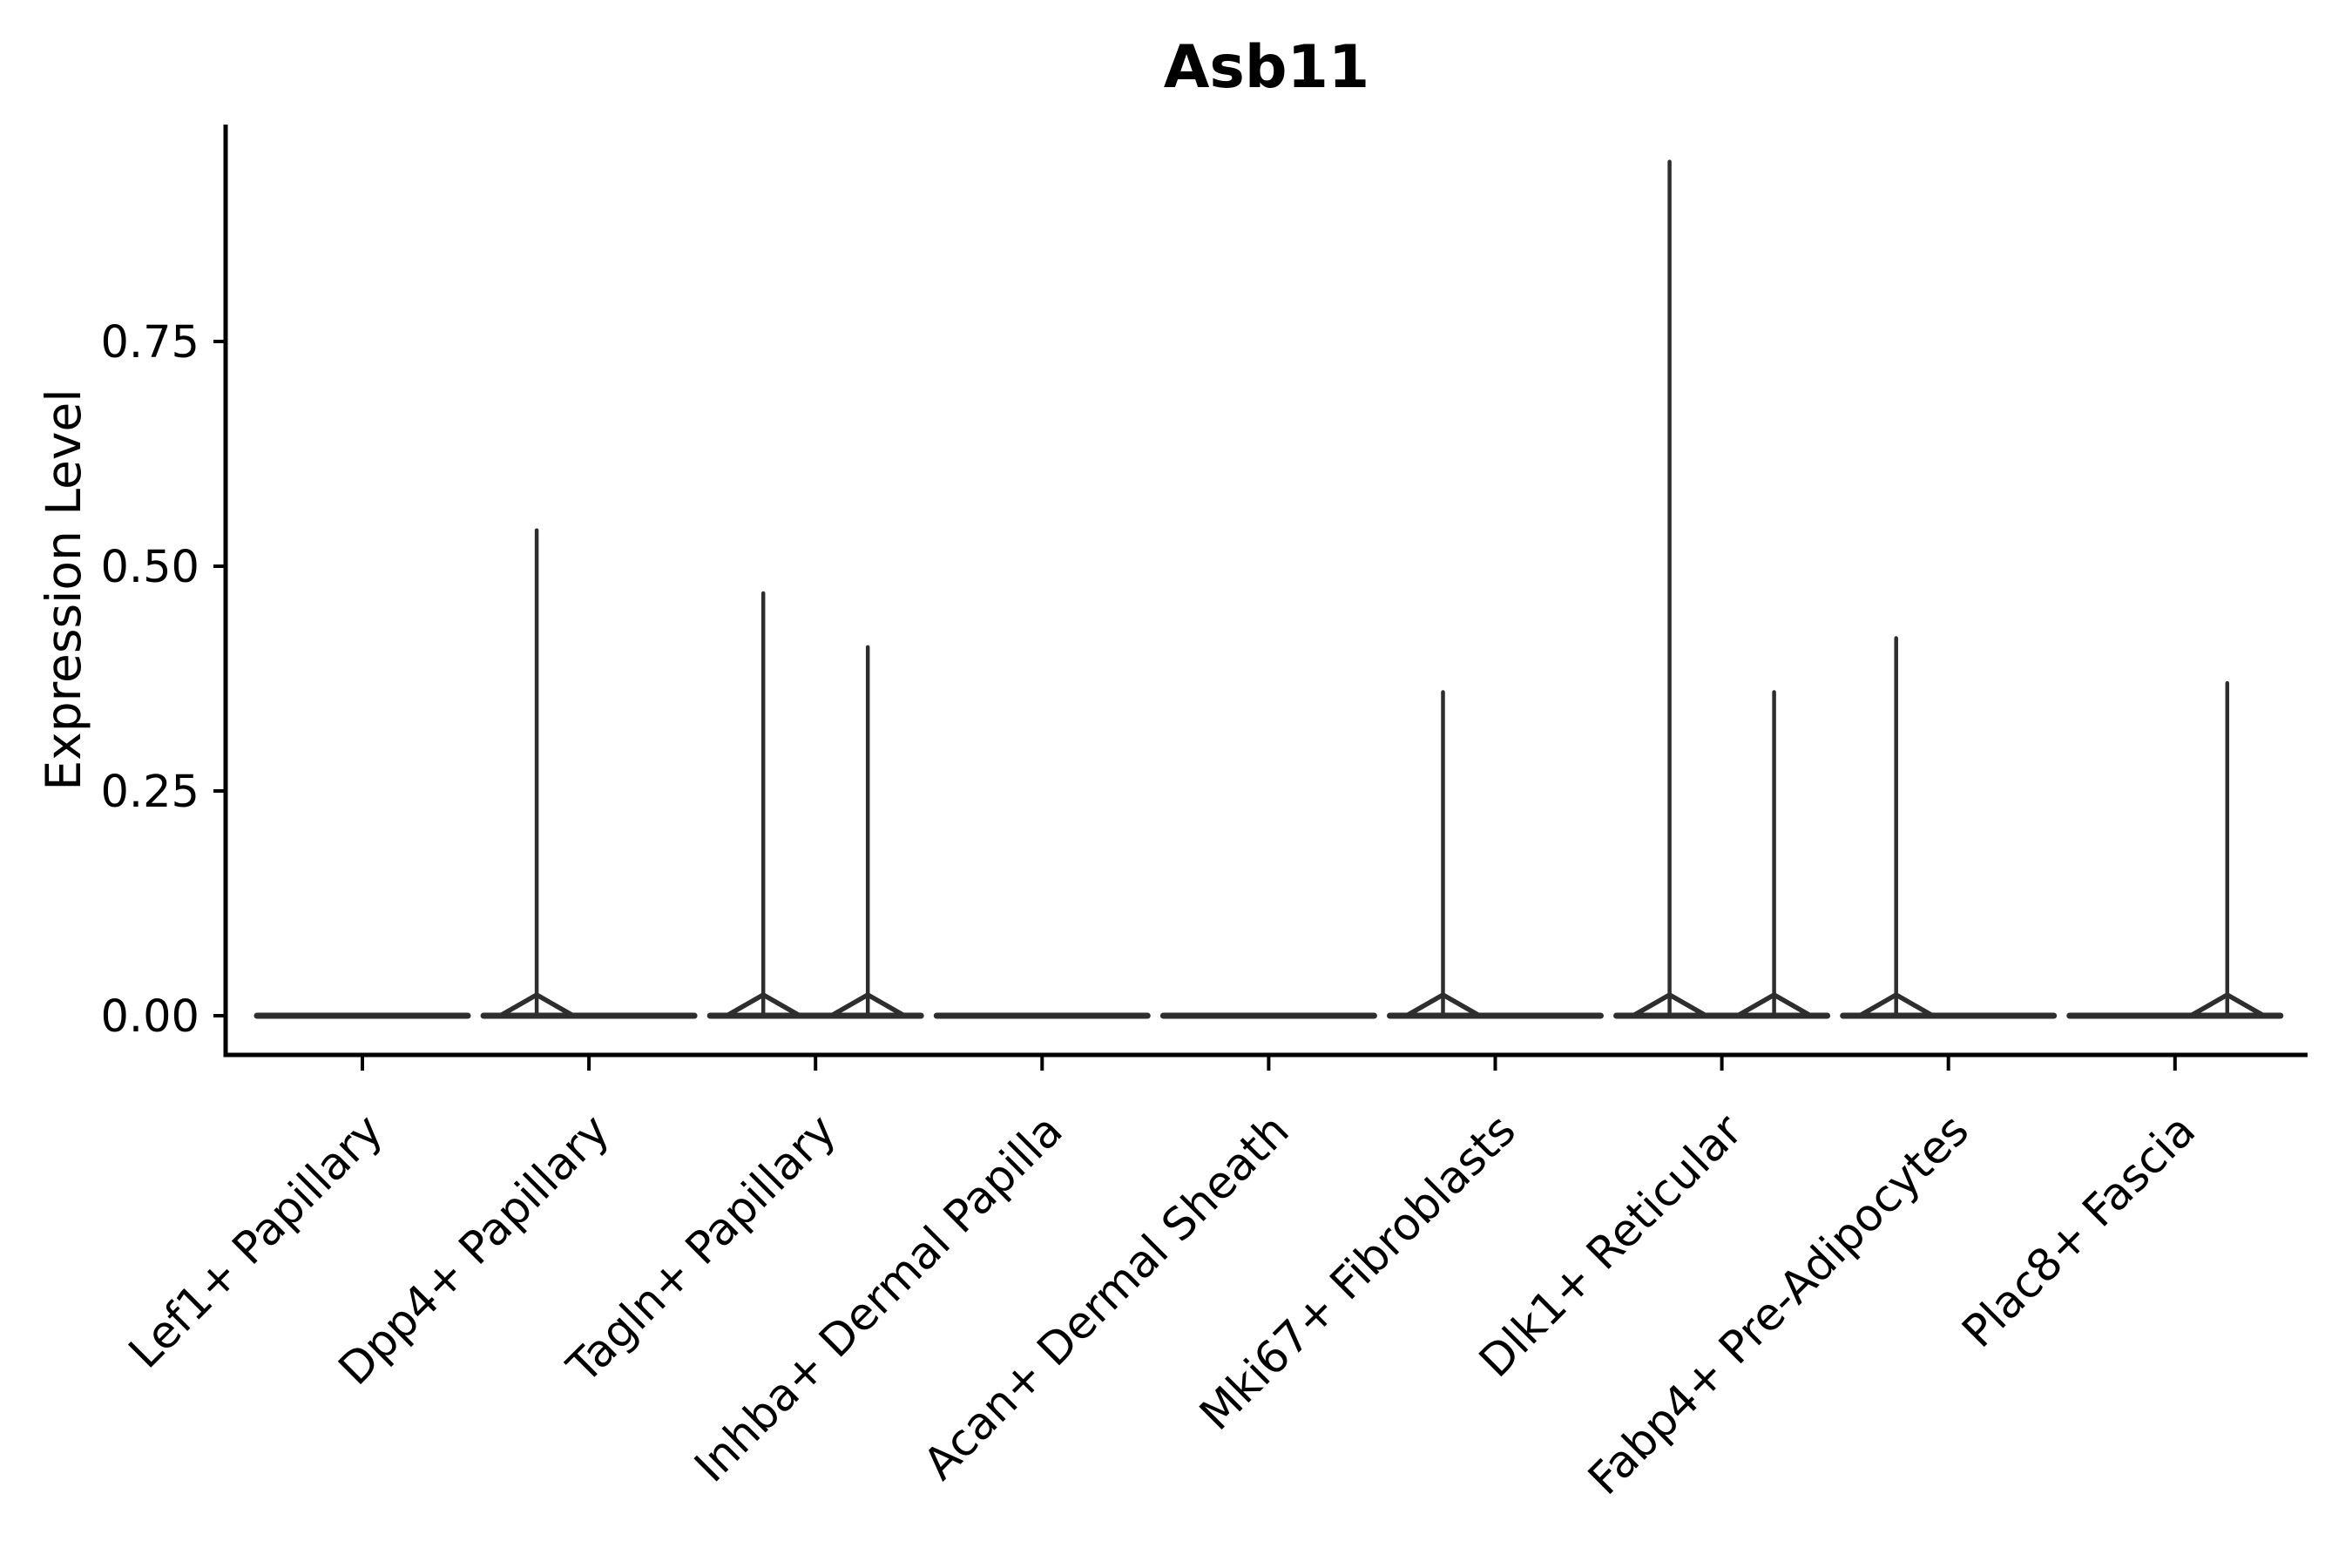  Describe the element at coordinates (1106, 1297) in the screenshot. I see `x-tick-label: Acan+ Dermal Sheath` at that location.